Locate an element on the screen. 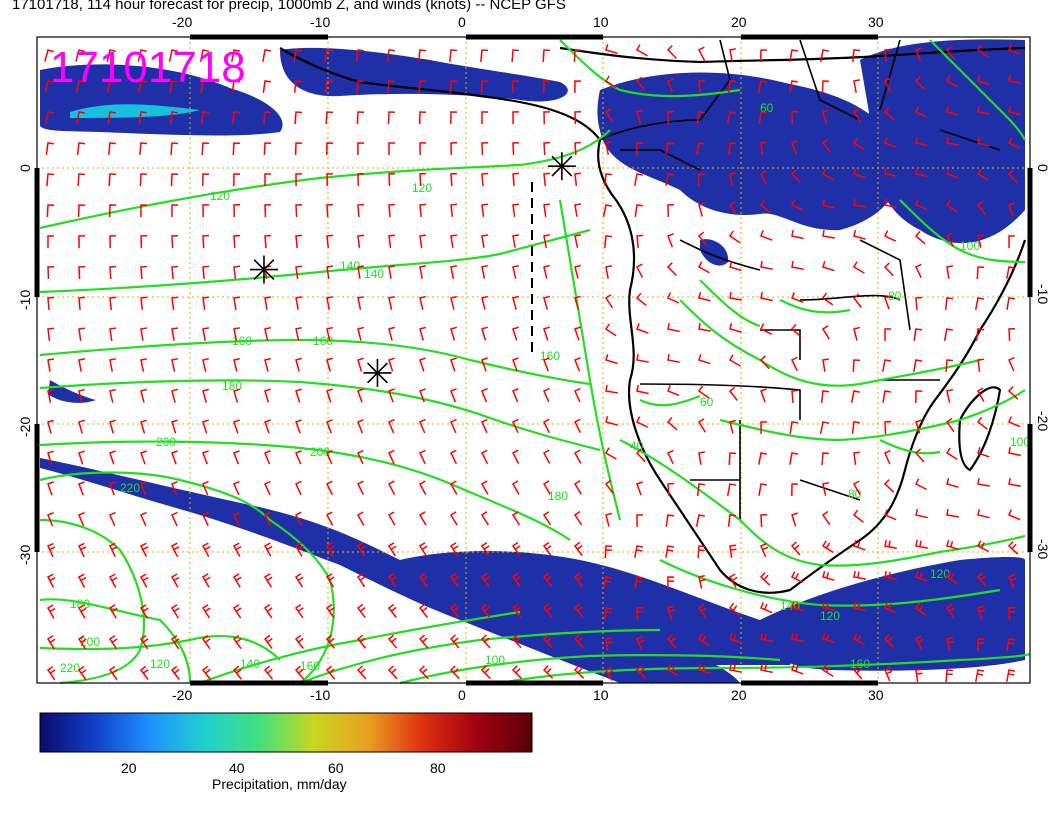  lon-tick-label: -20 is located at coordinates (182, 22).